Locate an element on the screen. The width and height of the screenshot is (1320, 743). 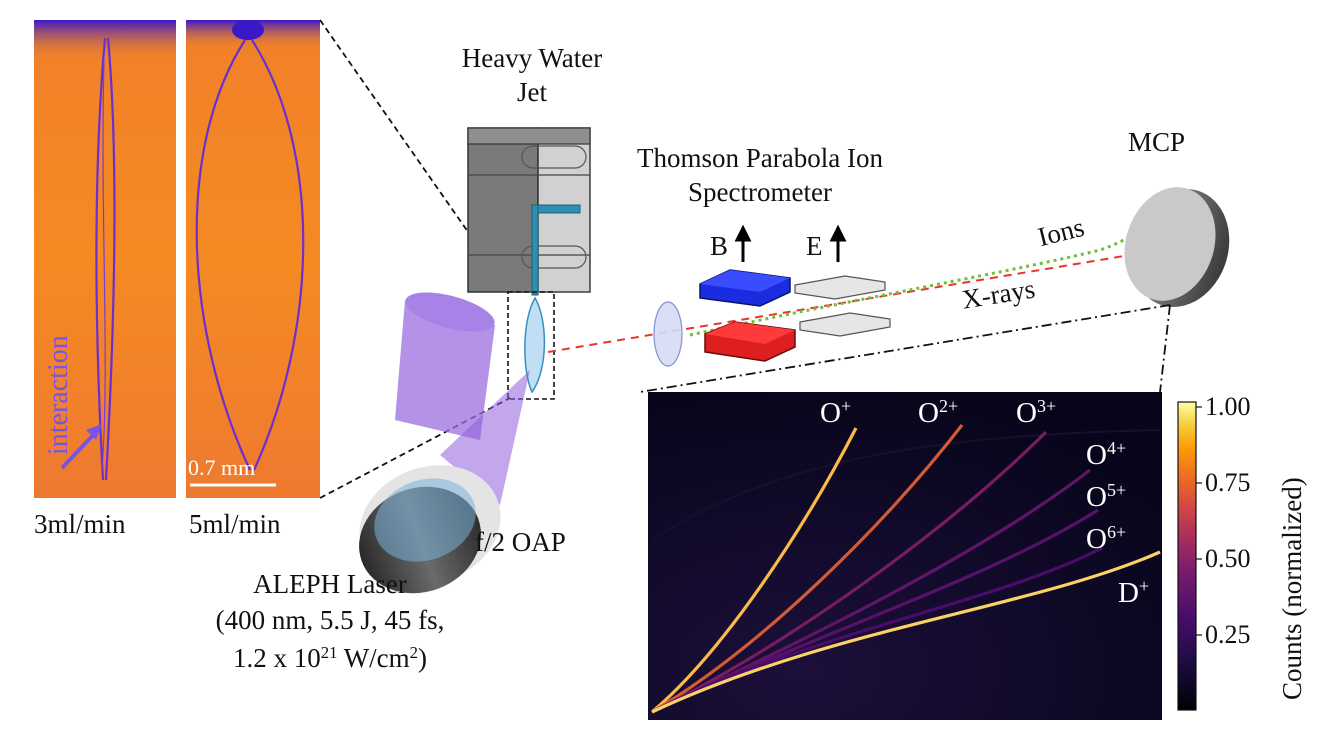
projection-lines is located at coordinates (905, 348).